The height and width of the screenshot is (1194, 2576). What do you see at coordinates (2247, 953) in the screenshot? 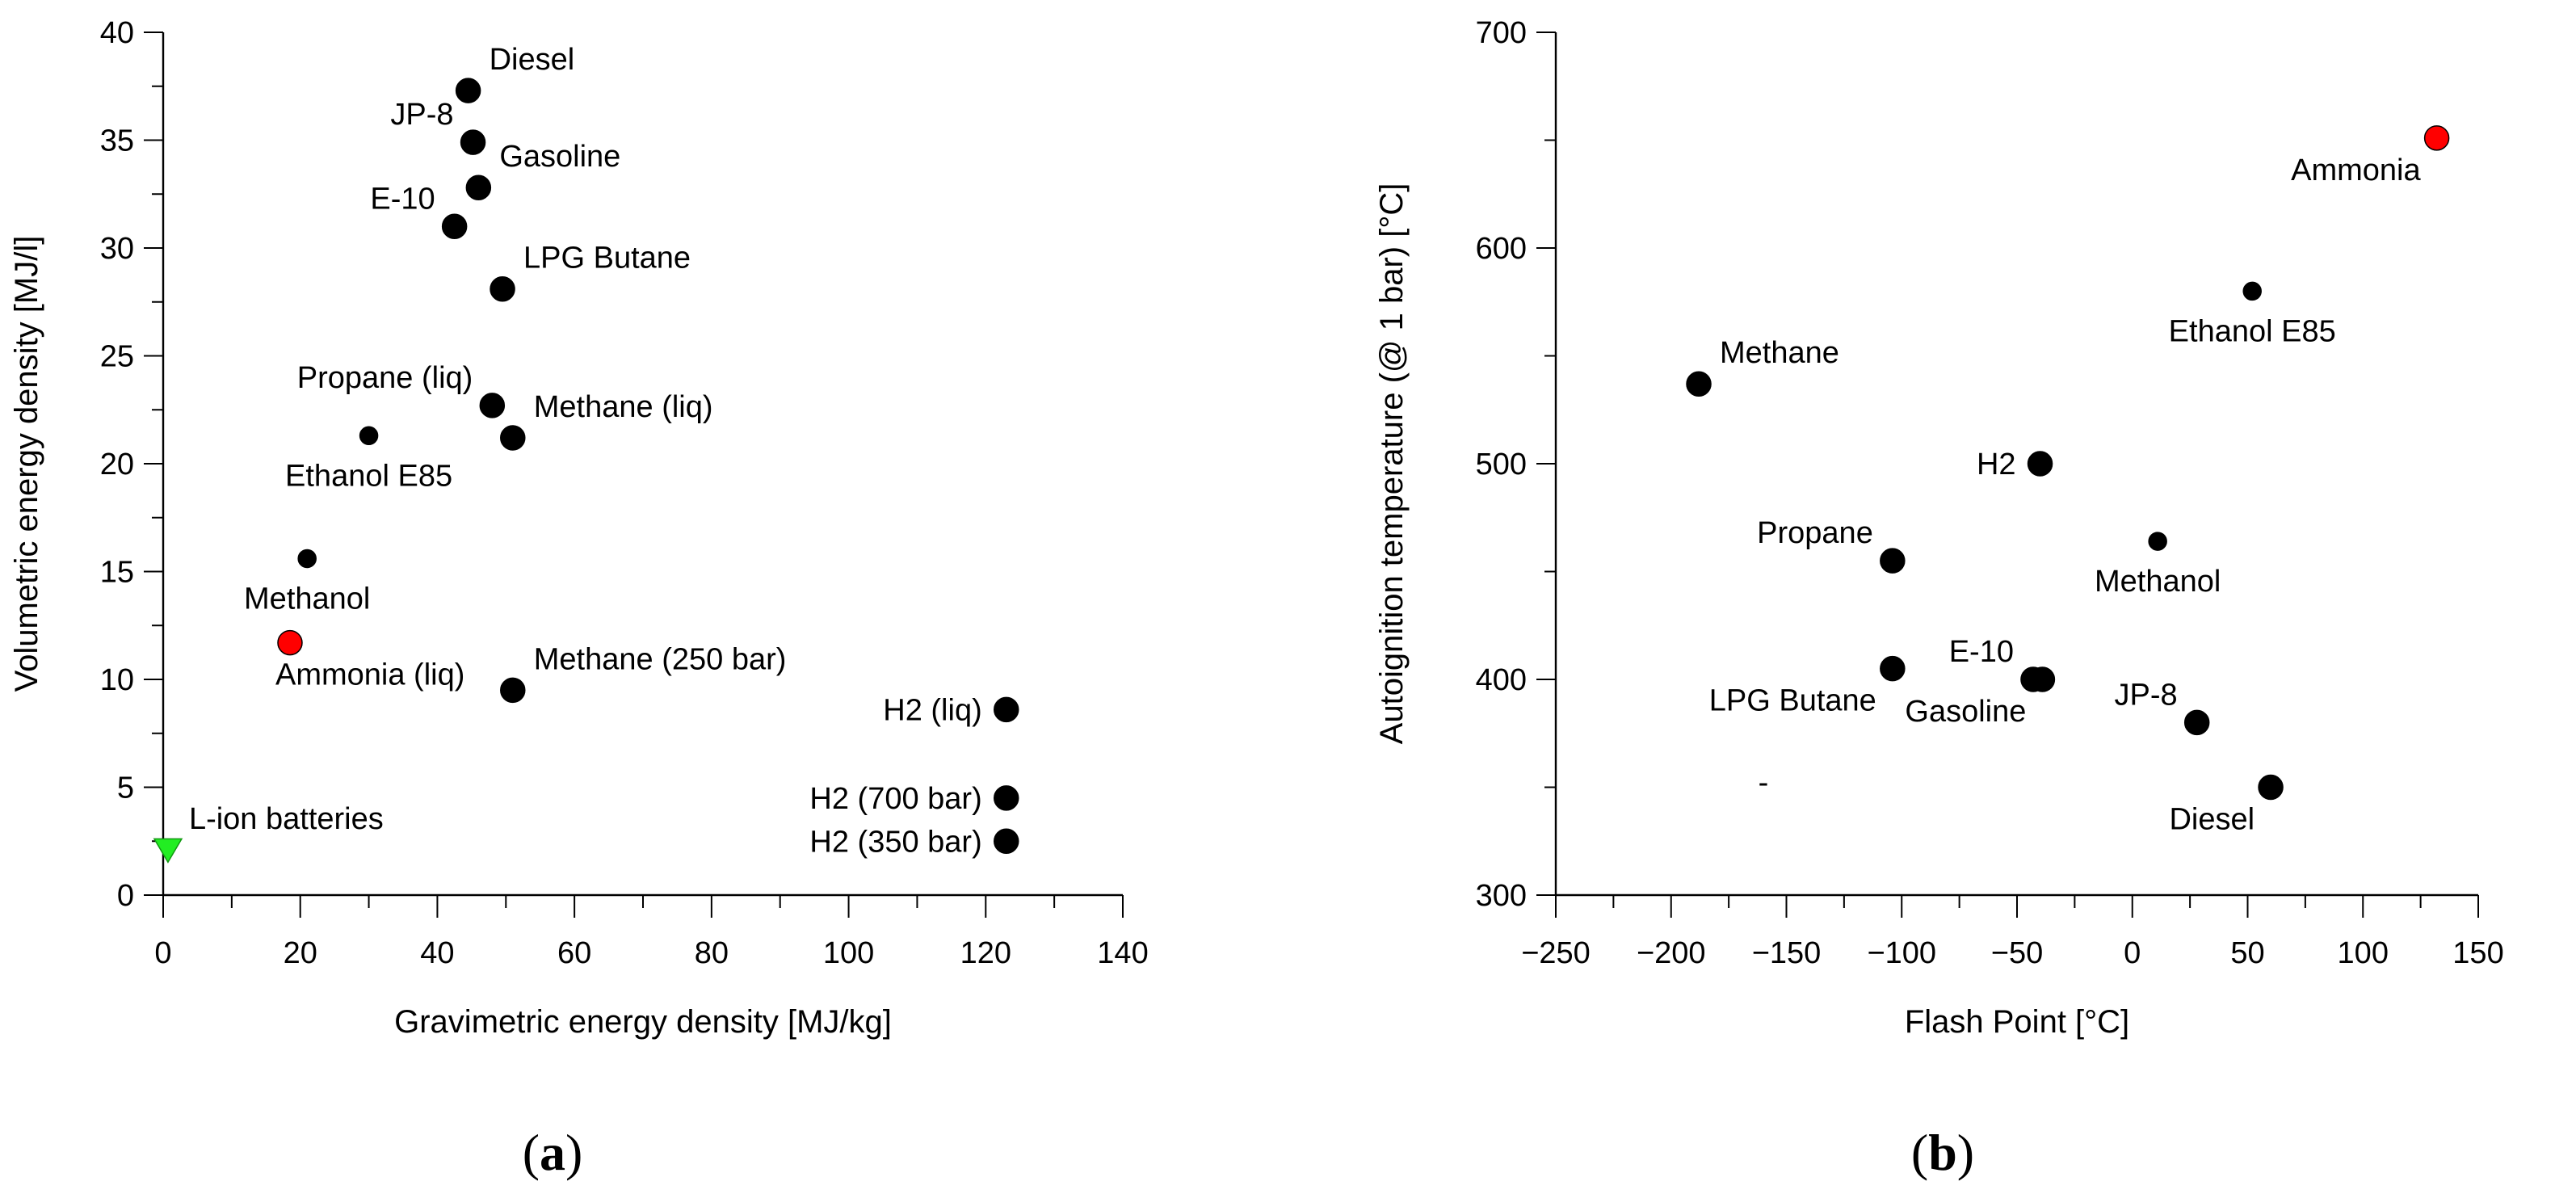
I see `x-tick-label: 50` at bounding box center [2247, 953].